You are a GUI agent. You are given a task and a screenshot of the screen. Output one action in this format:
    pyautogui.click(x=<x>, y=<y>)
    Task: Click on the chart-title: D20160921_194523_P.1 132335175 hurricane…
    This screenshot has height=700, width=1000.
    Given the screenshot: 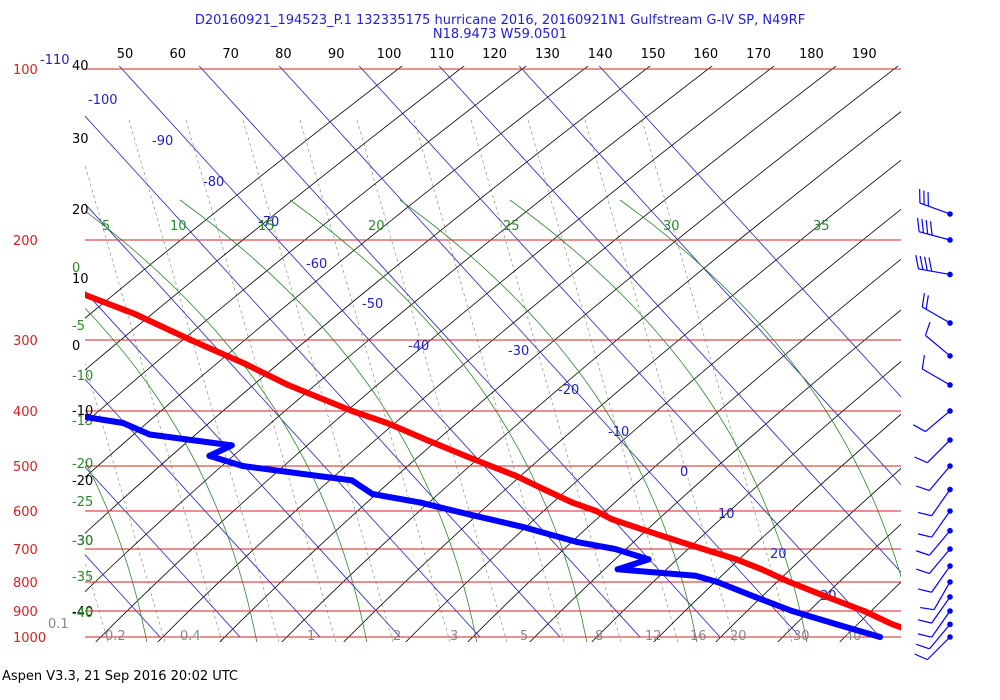 What is the action you would take?
    pyautogui.click(x=500, y=28)
    